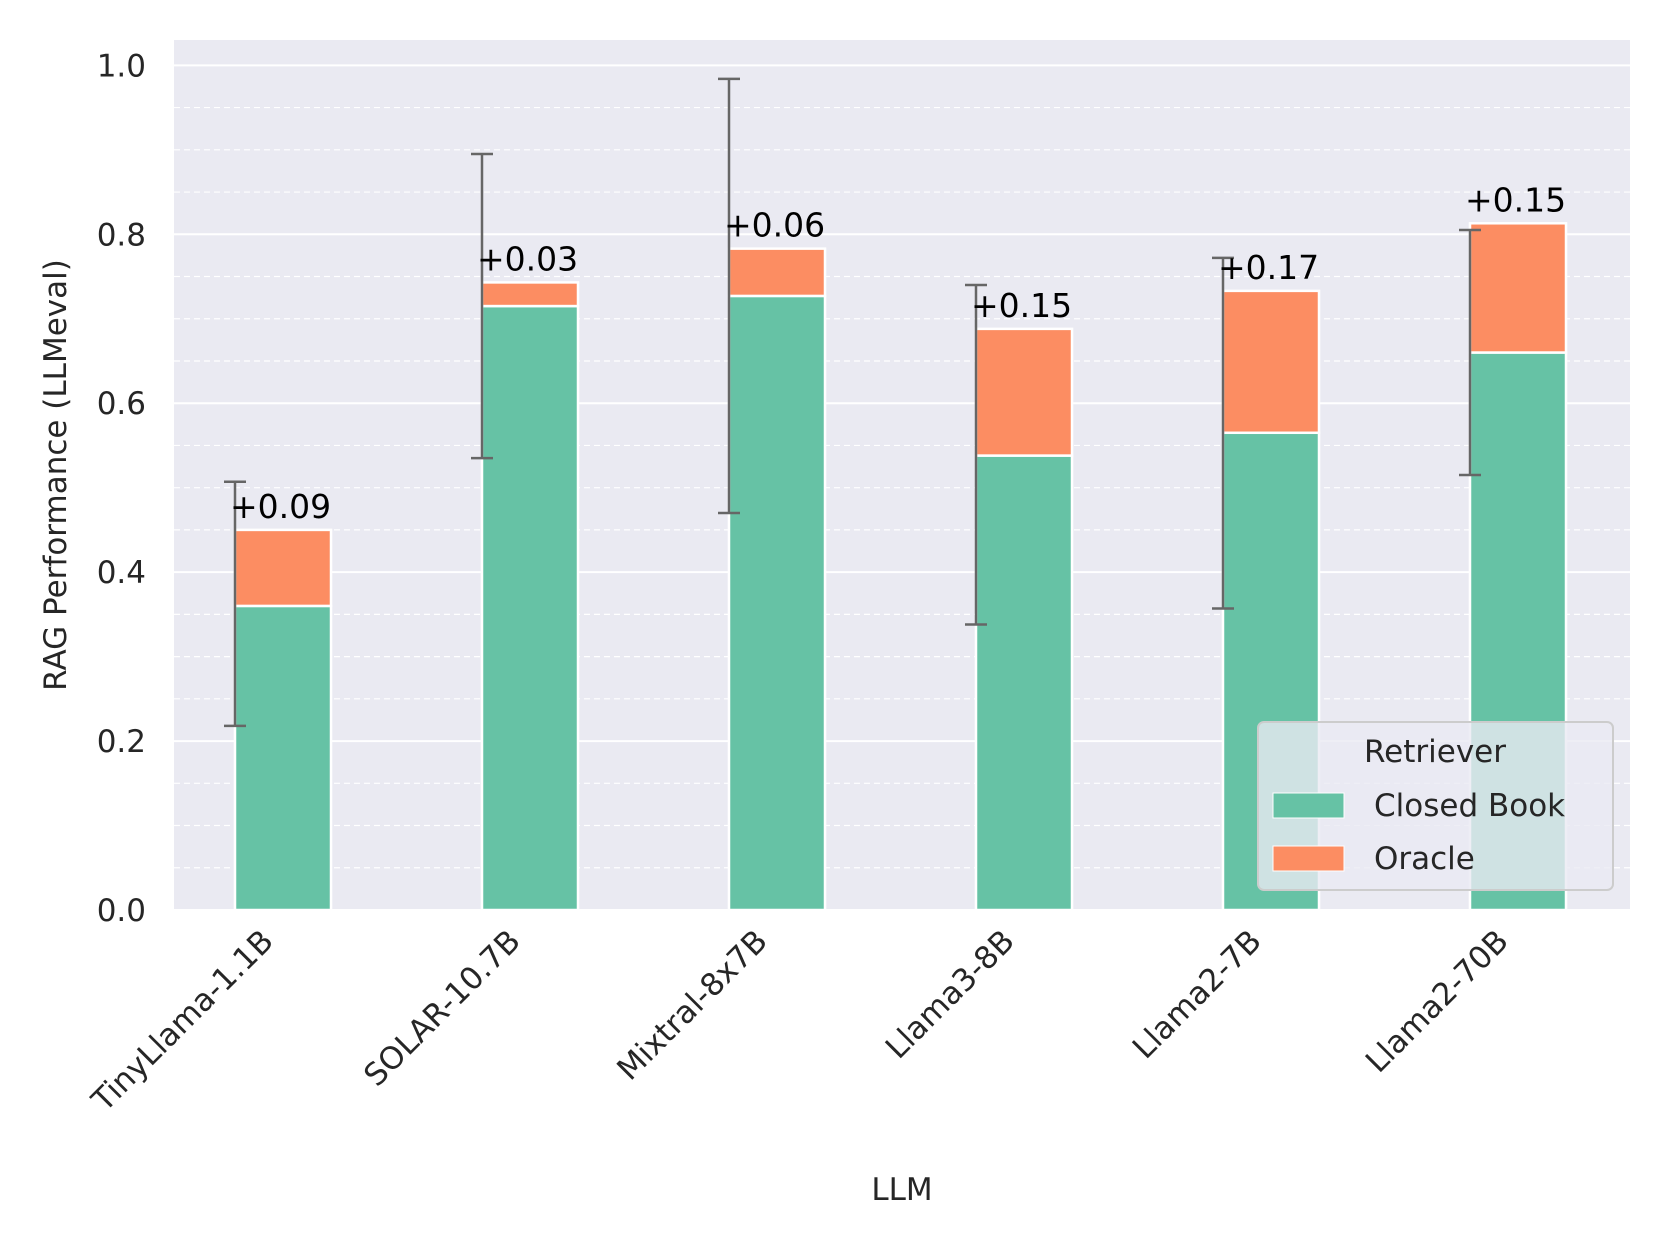  I want to click on y-tick-label: 0.4, so click(121, 573).